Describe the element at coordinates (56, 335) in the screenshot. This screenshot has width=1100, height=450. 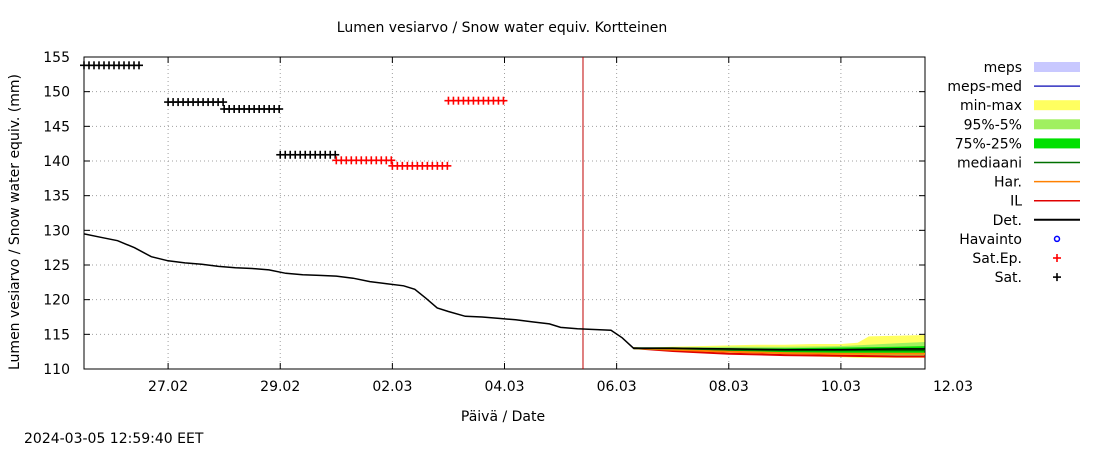
I see `y-tick-label: 115` at that location.